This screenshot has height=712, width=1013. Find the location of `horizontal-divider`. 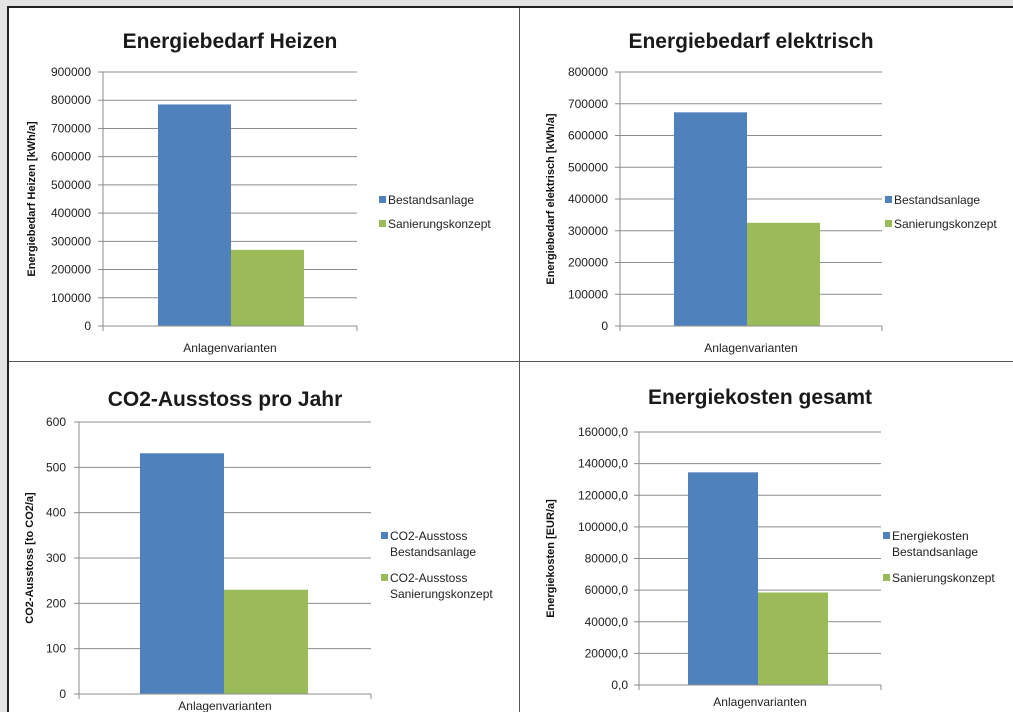

horizontal-divider is located at coordinates (511, 361).